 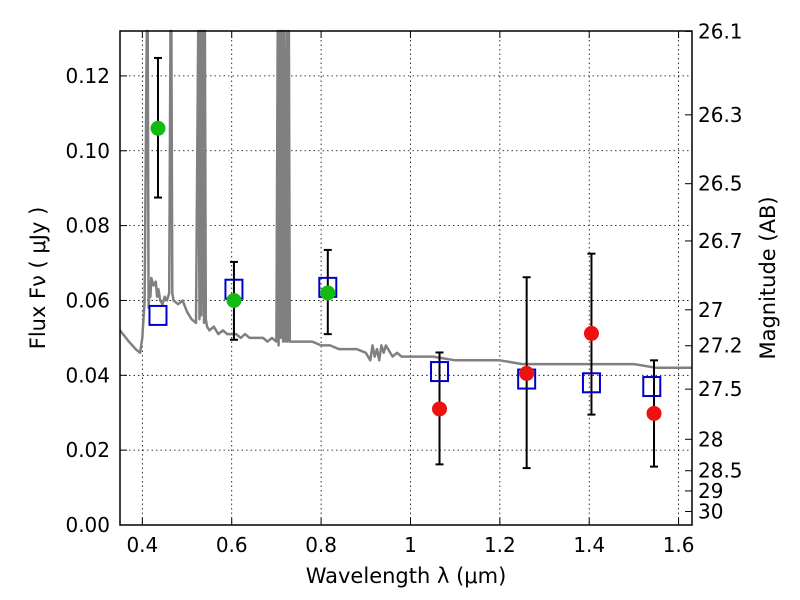 What do you see at coordinates (87, 450) in the screenshot?
I see `y-tick-label: 0.02` at bounding box center [87, 450].